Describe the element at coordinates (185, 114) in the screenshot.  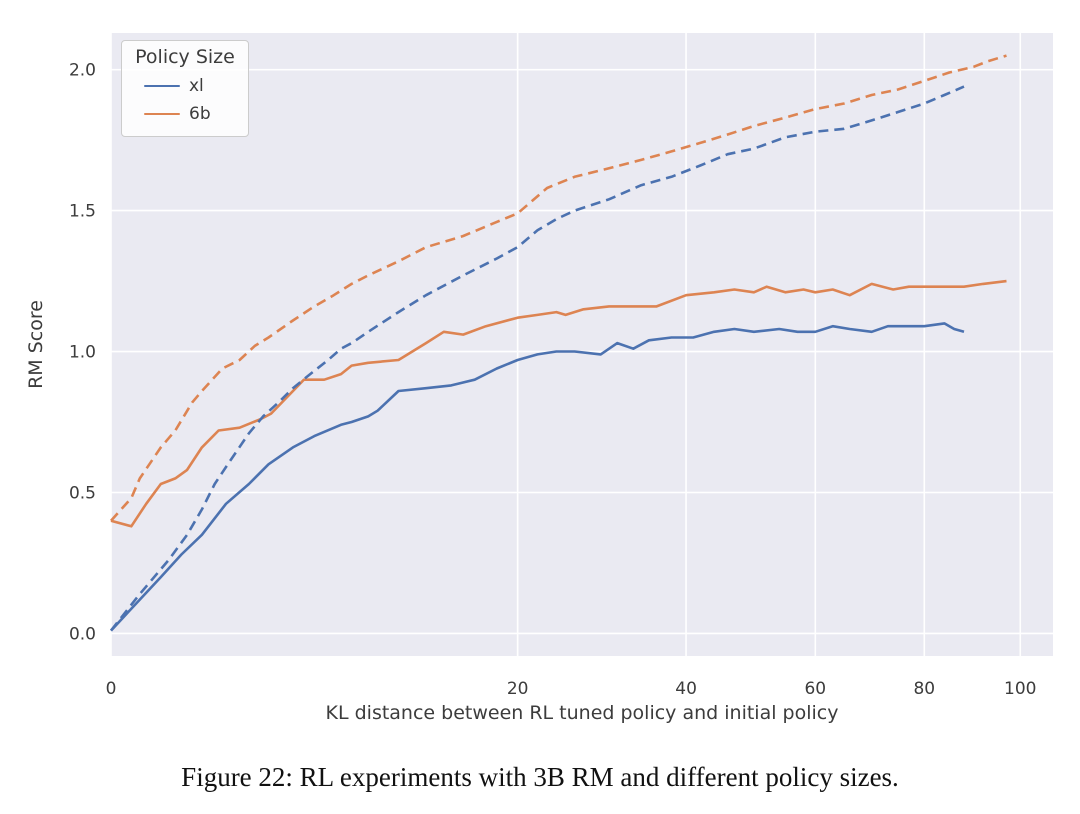
I see `legend-item-6b: 6b` at that location.